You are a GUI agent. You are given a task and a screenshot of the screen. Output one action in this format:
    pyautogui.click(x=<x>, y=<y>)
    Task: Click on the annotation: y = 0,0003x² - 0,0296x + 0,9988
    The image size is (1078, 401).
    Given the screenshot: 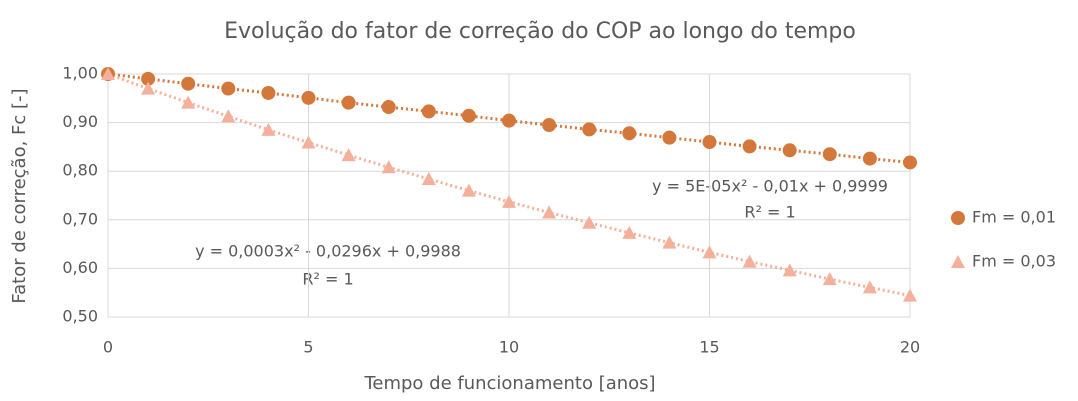 What is the action you would take?
    pyautogui.click(x=328, y=251)
    